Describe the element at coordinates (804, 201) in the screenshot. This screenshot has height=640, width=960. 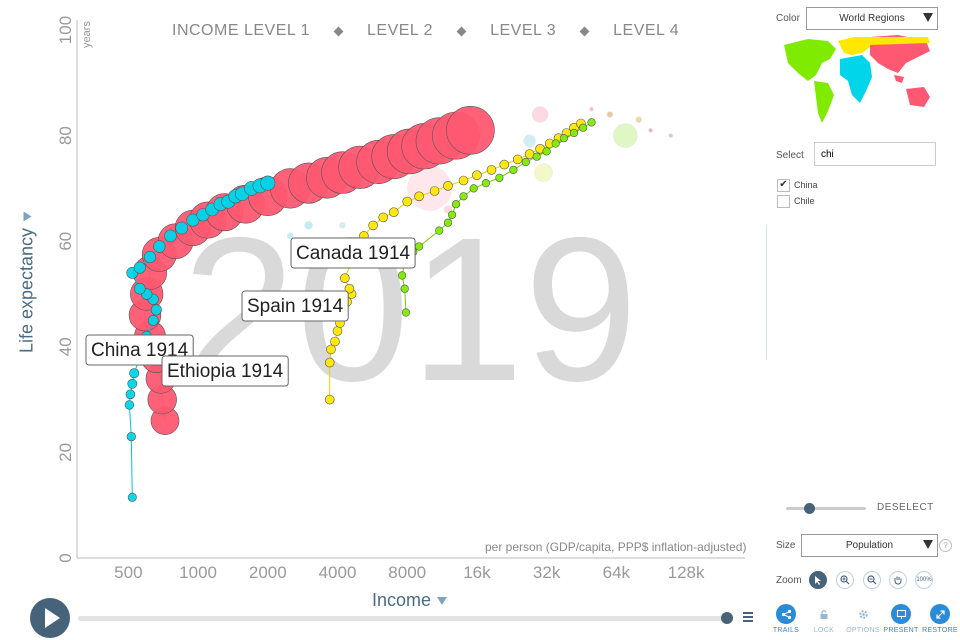
I see `checkbox-chile-label: Chile` at that location.